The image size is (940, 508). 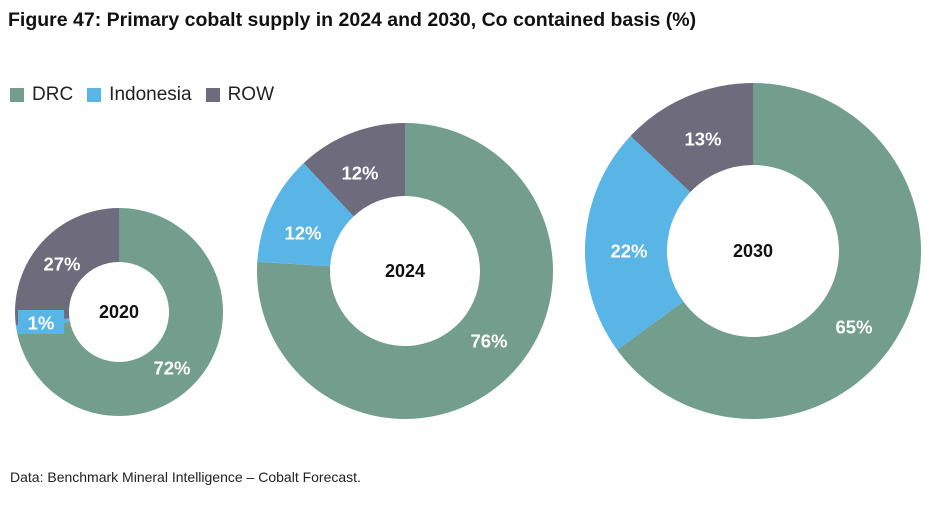 What do you see at coordinates (212, 95) in the screenshot?
I see `legend-swatch-row` at bounding box center [212, 95].